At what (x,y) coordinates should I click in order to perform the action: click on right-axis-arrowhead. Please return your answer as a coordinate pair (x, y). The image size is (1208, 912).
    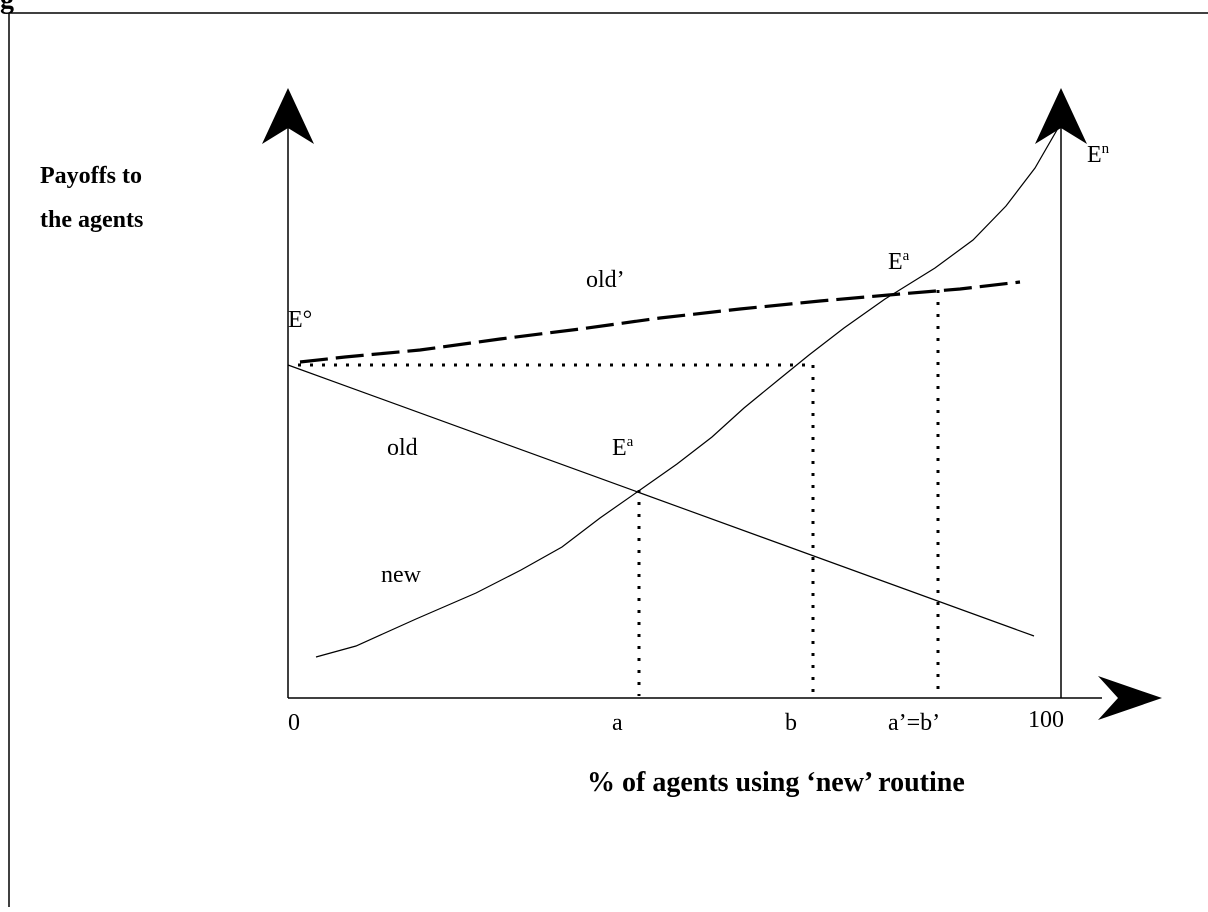
    Looking at the image, I should click on (1061, 116).